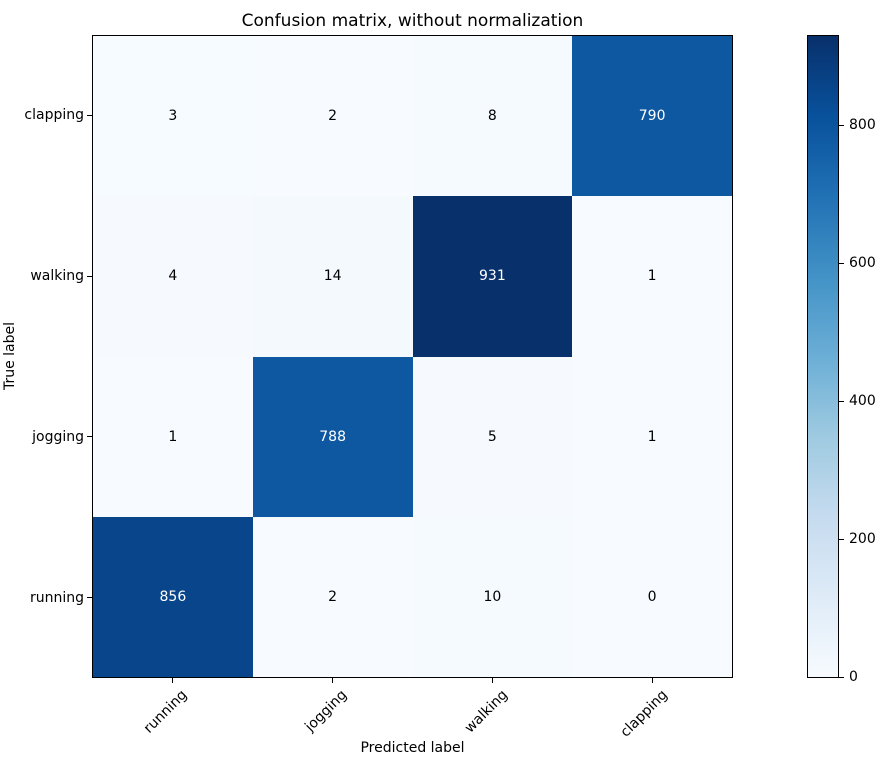  Describe the element at coordinates (644, 714) in the screenshot. I see `x-tick-label-clapping: clapping` at that location.